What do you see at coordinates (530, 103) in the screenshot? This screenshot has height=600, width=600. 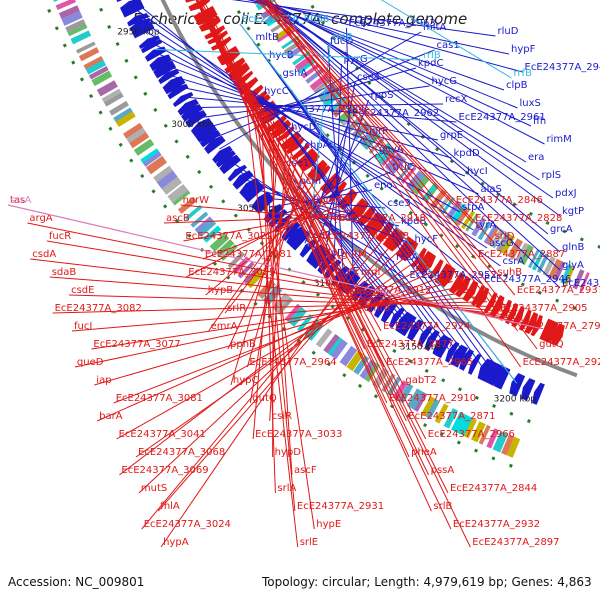 I see `forward-gene-label: luxS` at bounding box center [530, 103].